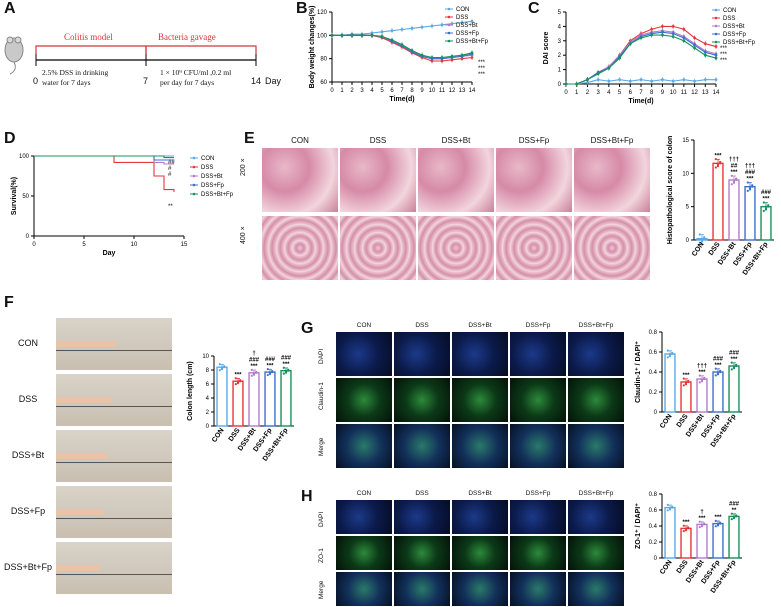 The image size is (781, 607). Describe the element at coordinates (84, 400) in the screenshot. I see `colon-tissue` at that location.